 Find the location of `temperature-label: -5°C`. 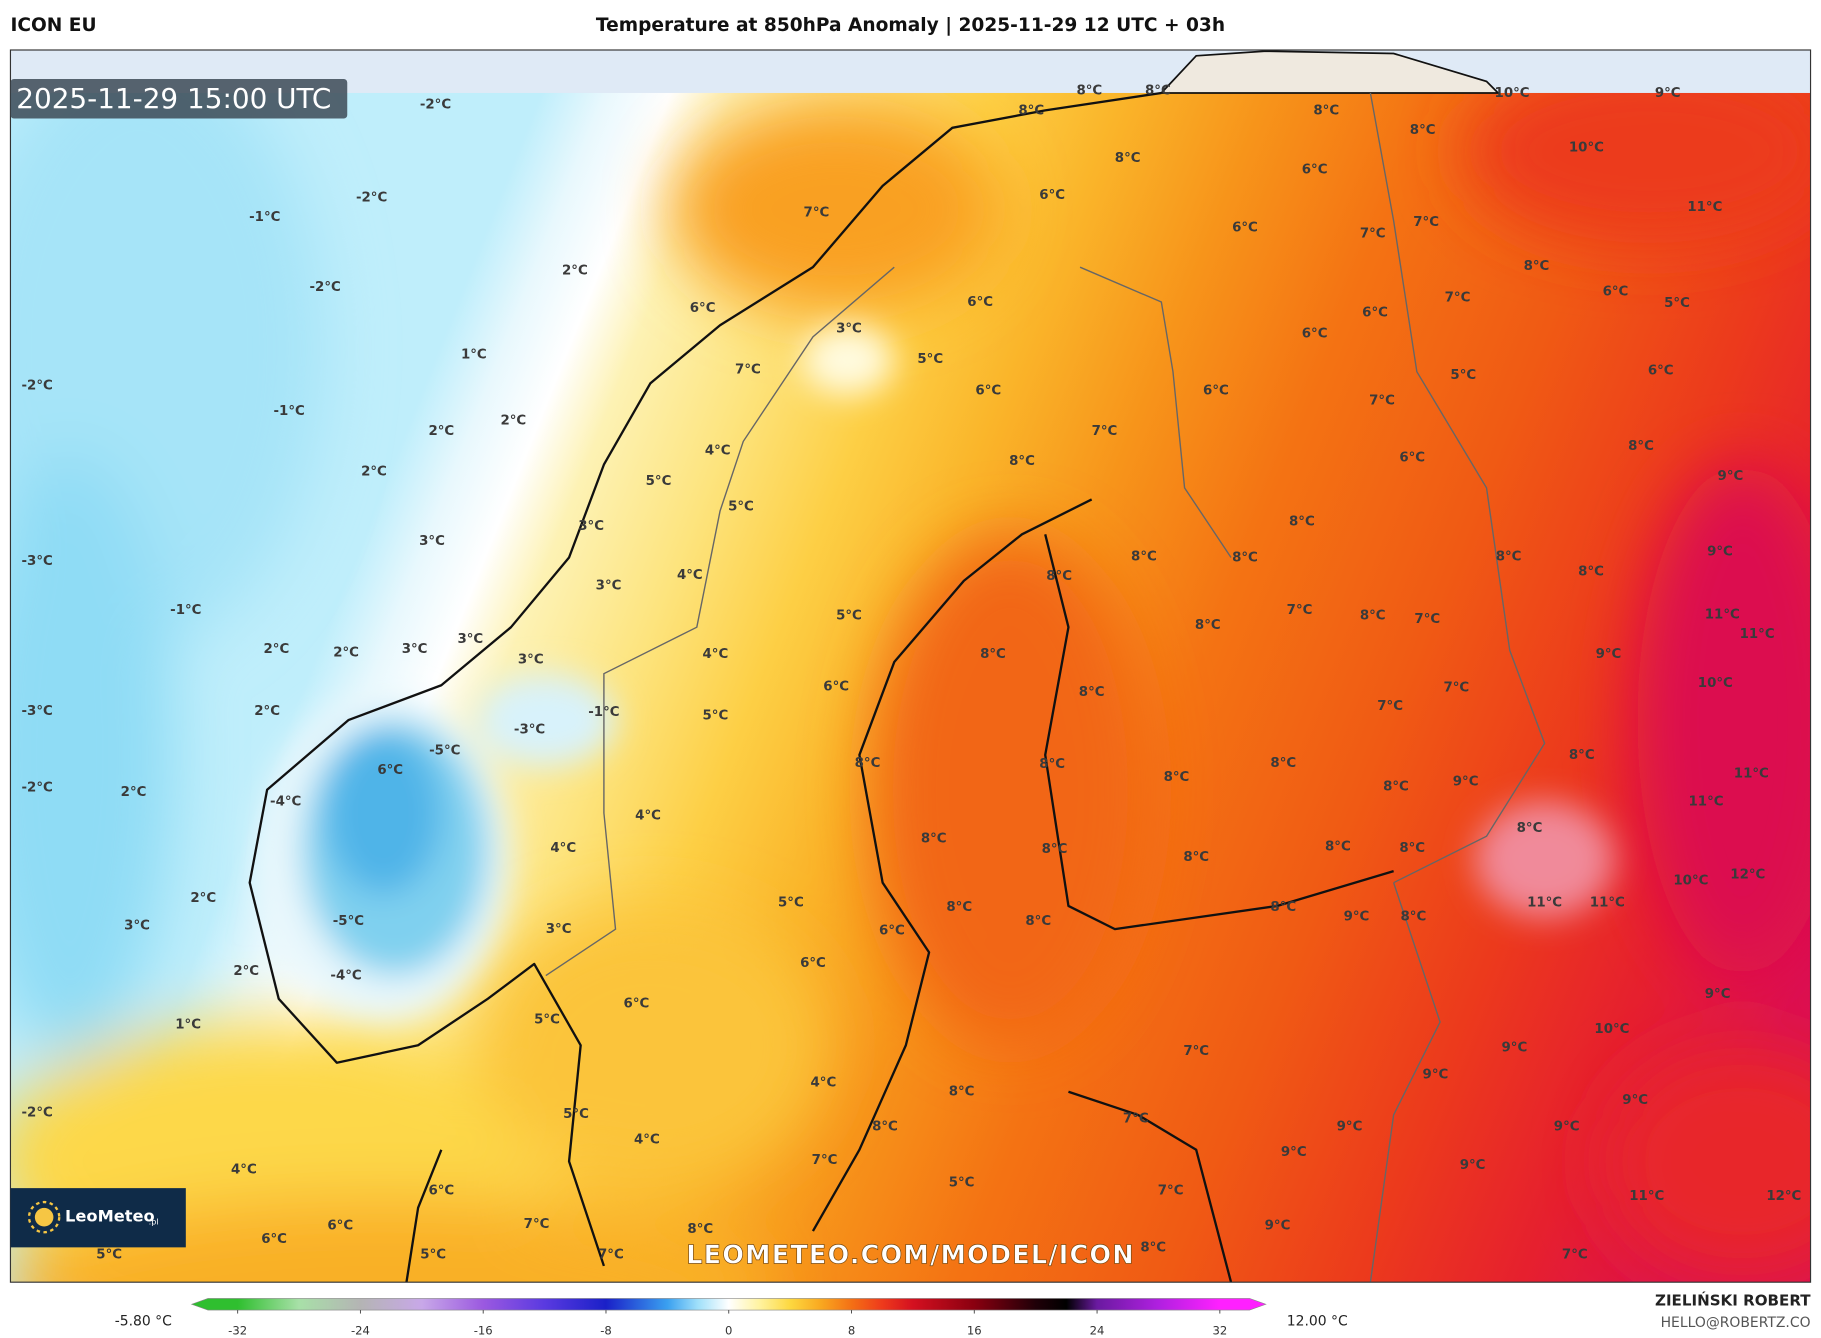

temperature-label: -5°C is located at coordinates (444, 750).